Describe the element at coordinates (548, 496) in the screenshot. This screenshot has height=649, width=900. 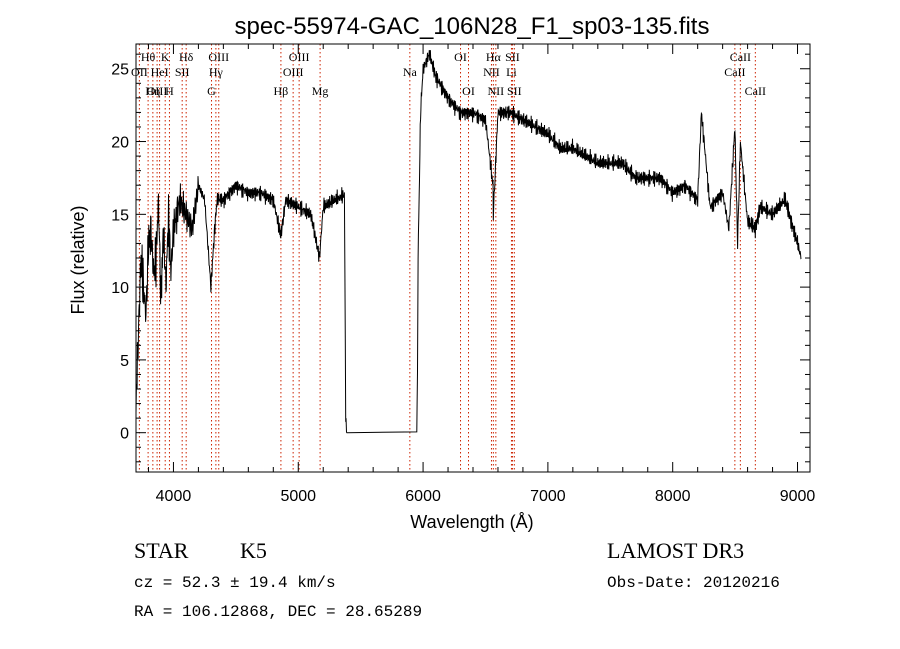
I see `x-tick-label: 7000` at that location.